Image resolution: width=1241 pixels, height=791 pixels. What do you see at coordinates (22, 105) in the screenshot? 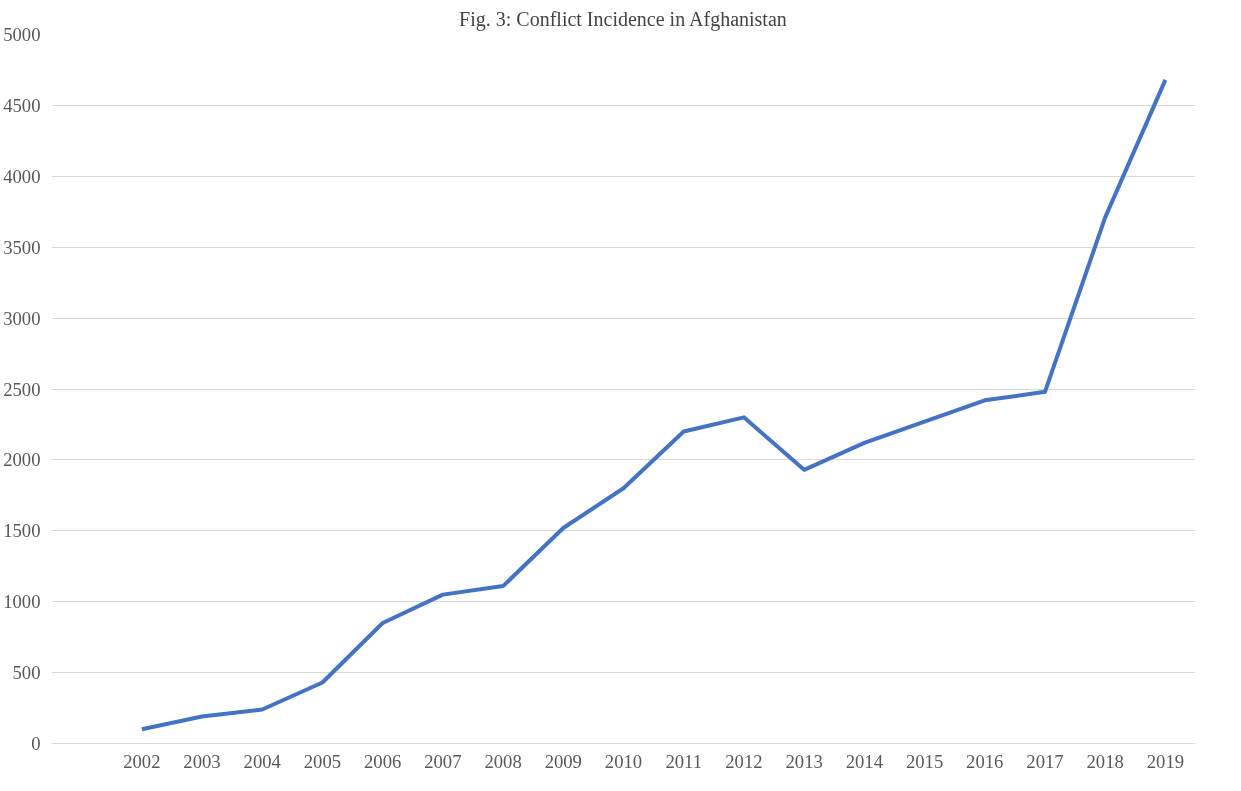
I see `y-tick-label: 4500` at bounding box center [22, 105].